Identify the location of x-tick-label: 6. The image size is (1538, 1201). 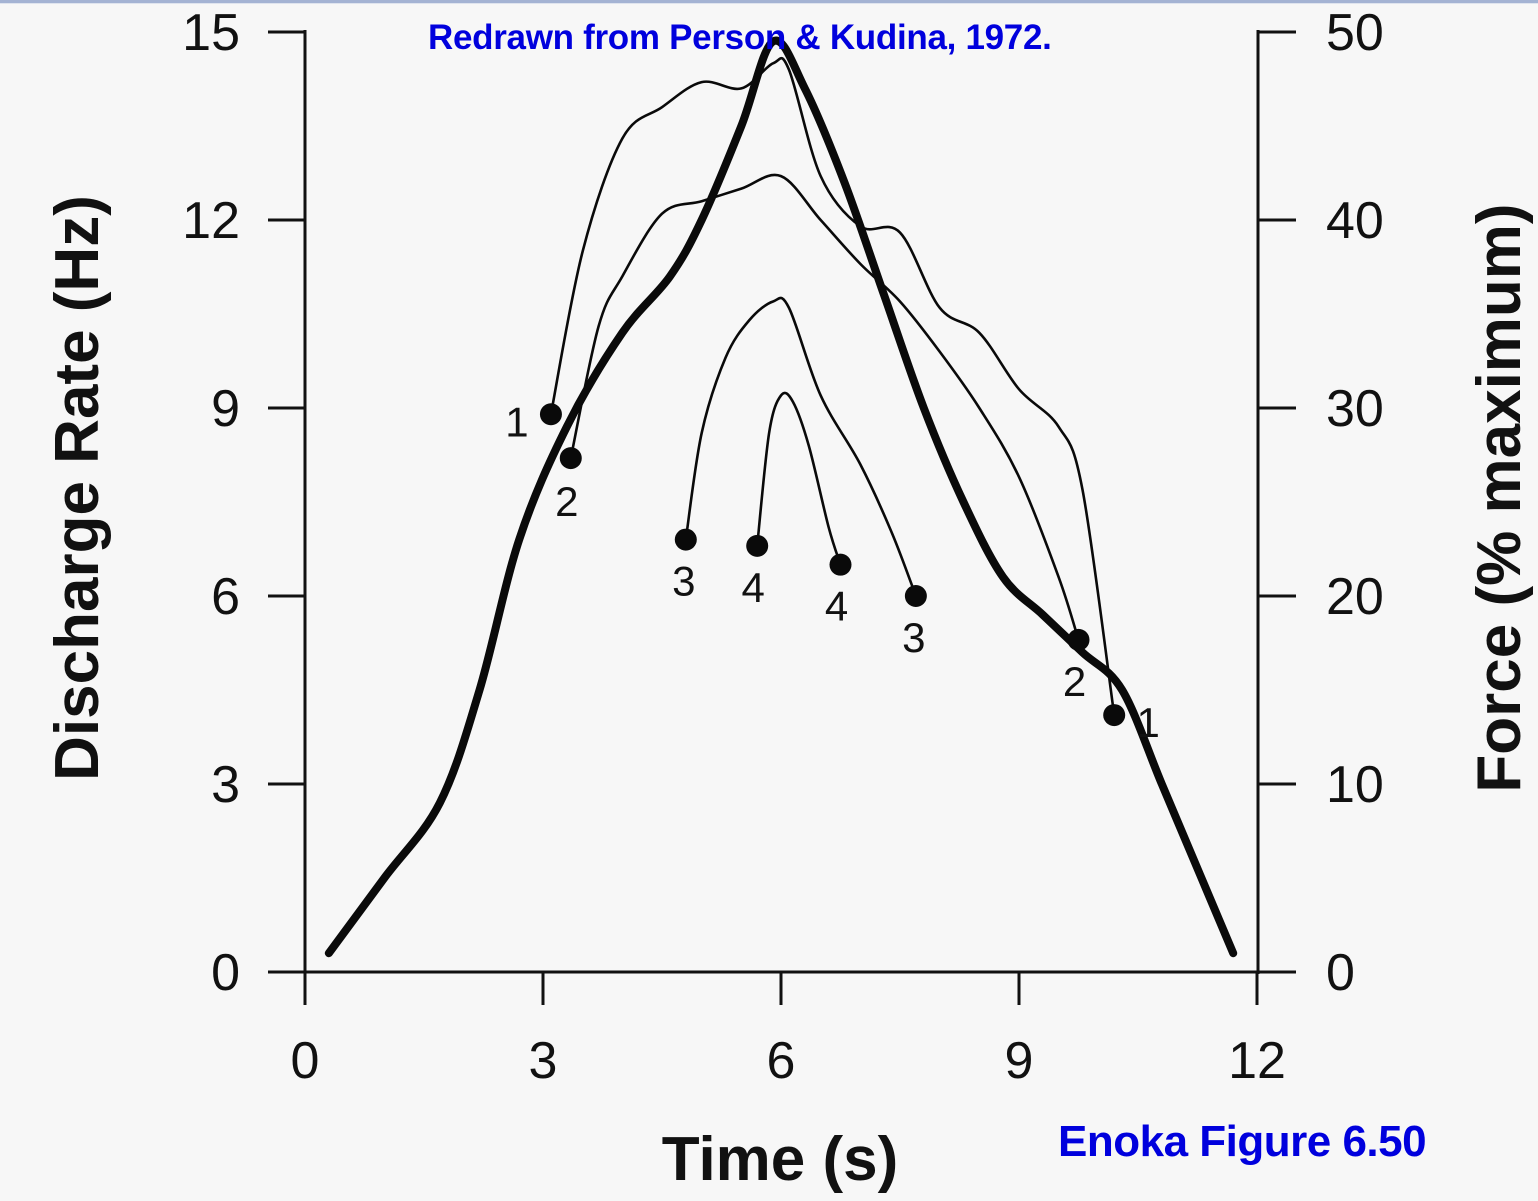
(781, 1061).